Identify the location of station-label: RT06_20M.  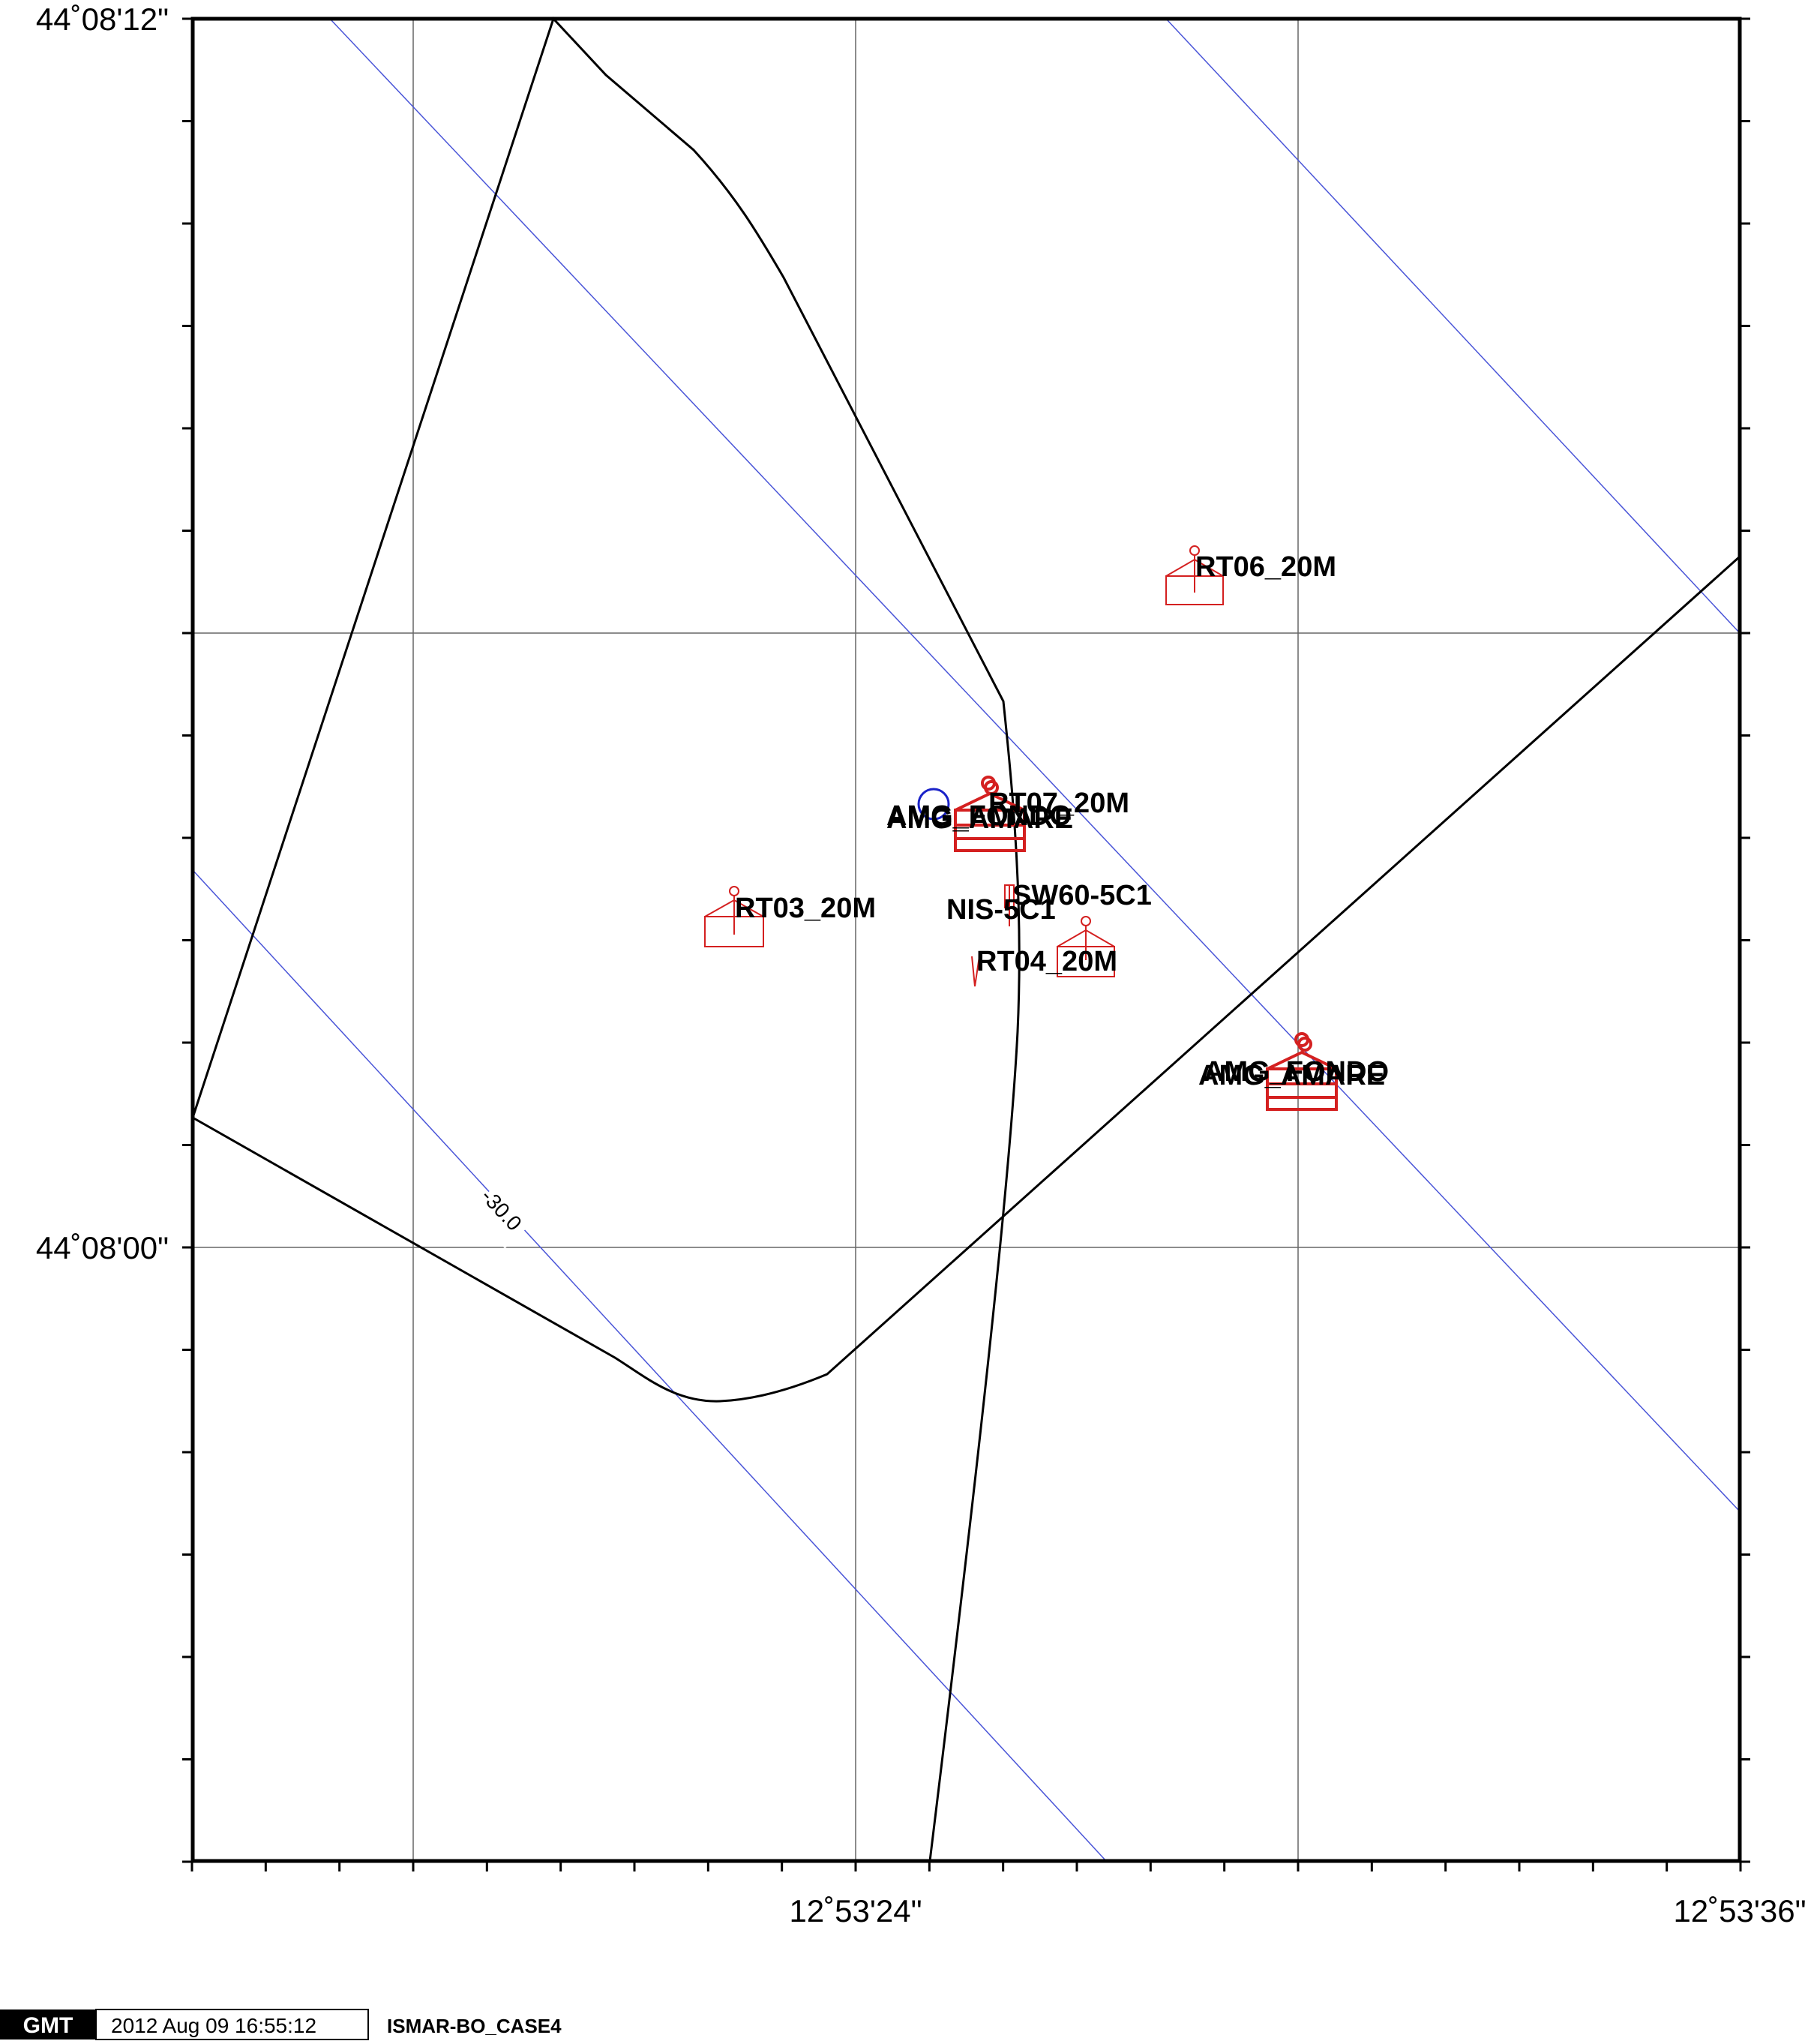
(1265, 567).